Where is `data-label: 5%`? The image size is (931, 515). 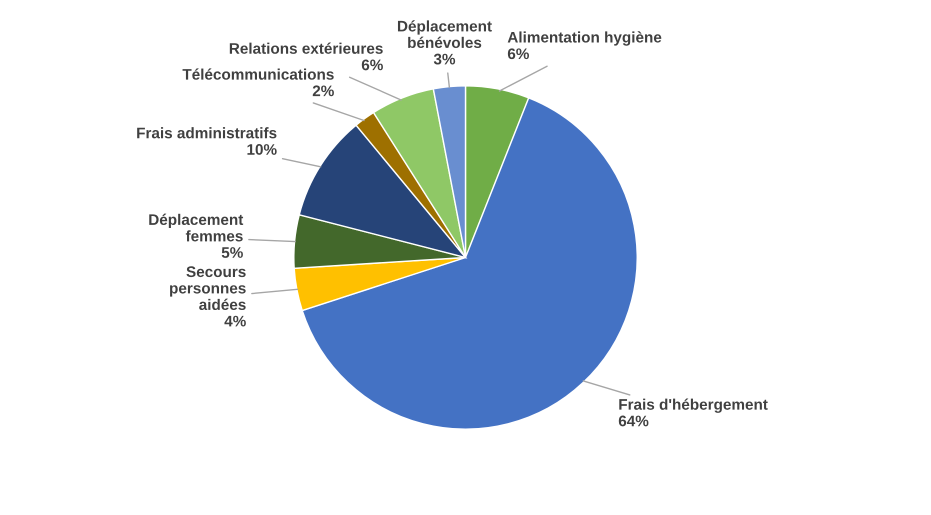
data-label: 5% is located at coordinates (232, 252).